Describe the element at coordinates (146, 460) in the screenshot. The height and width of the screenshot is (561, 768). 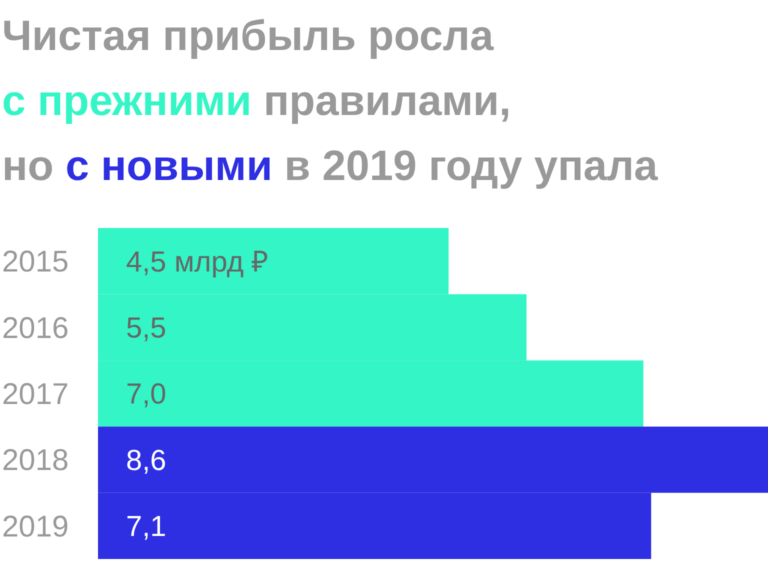
I see `data-label: 8,6` at that location.